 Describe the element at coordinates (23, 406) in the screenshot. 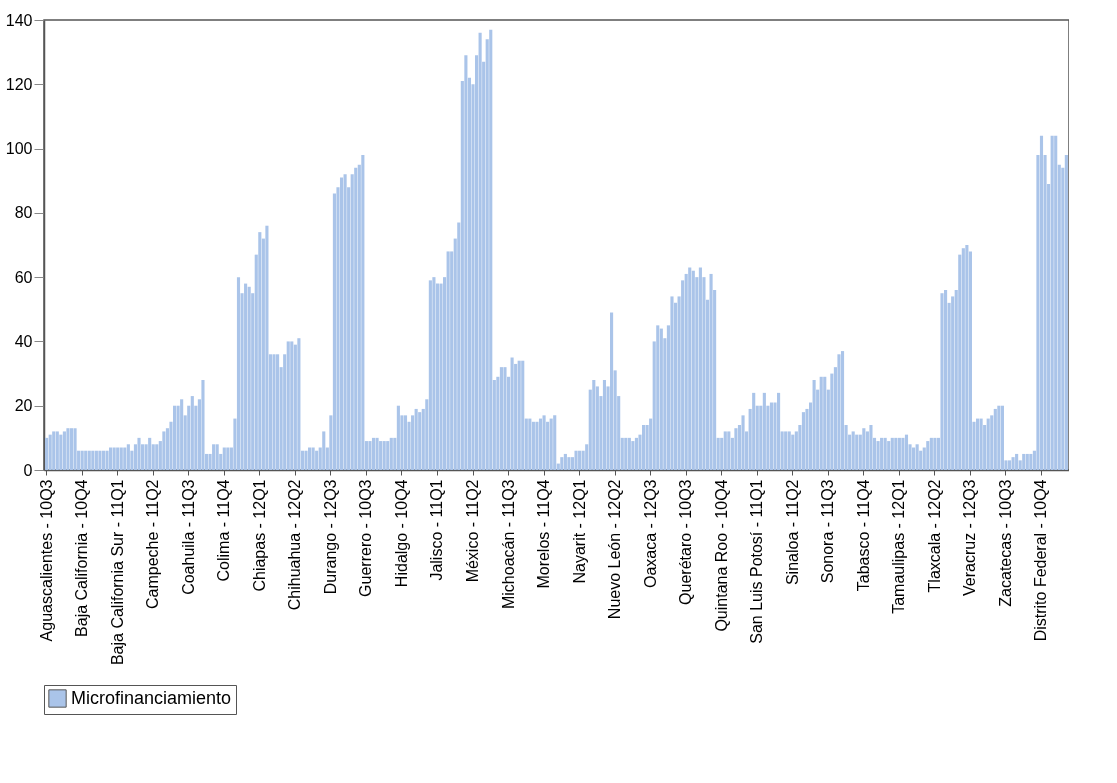

I see `y-tick-label: 20` at that location.